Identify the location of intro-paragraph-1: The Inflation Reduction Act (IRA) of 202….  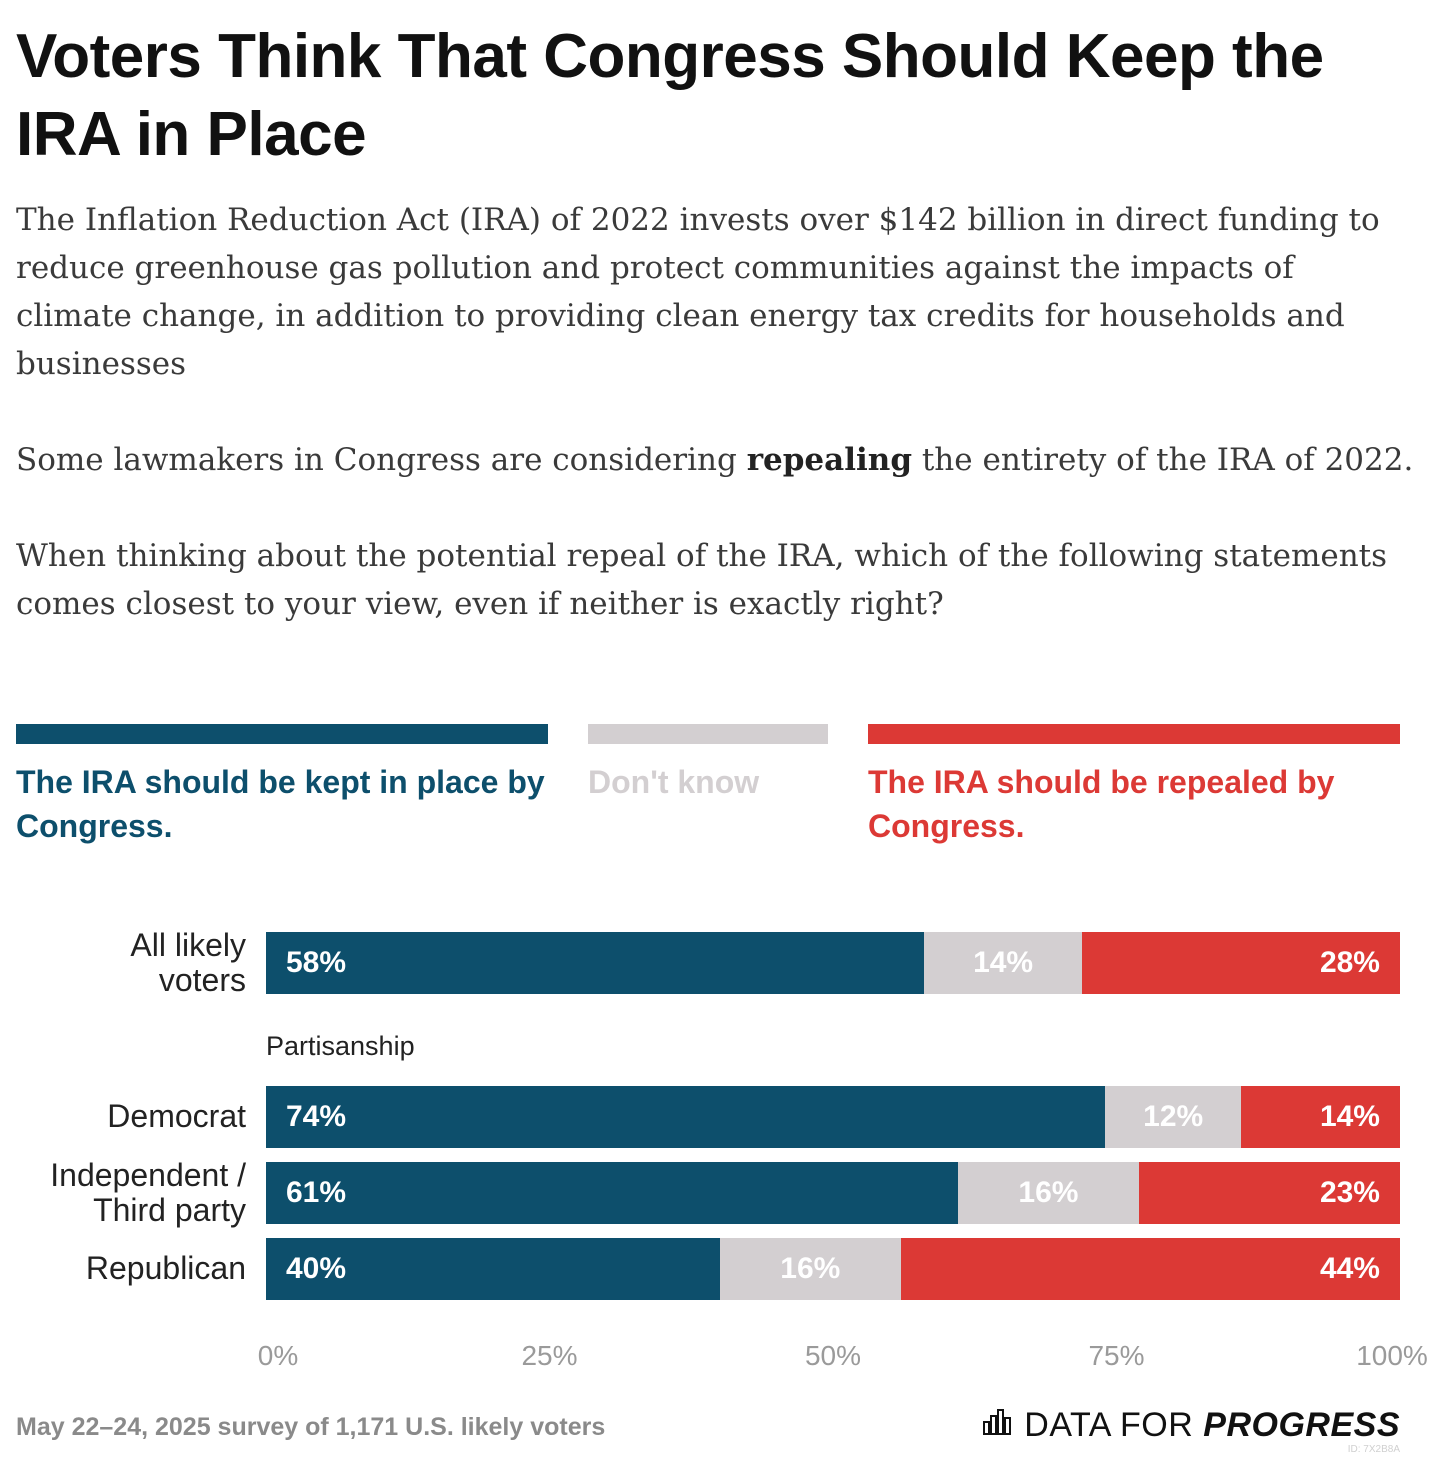
(698, 292).